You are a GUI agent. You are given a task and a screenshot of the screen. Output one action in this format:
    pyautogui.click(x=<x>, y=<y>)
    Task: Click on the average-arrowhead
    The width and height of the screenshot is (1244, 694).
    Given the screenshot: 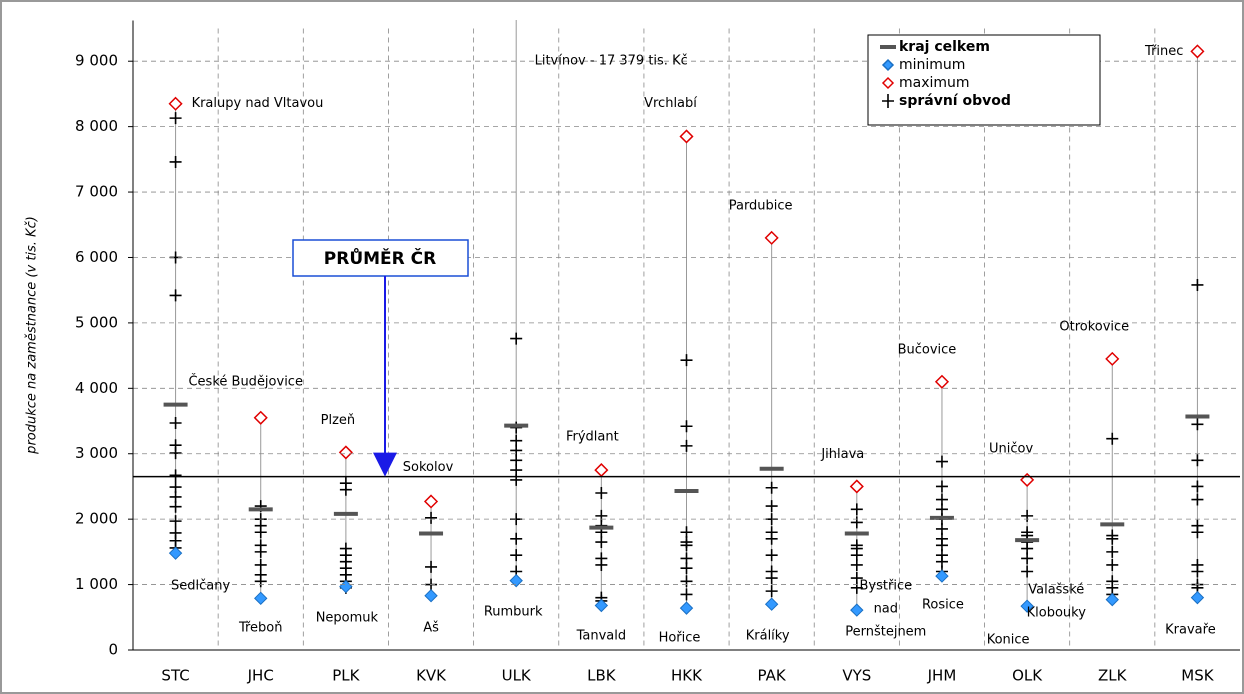 What is the action you would take?
    pyautogui.click(x=385, y=464)
    